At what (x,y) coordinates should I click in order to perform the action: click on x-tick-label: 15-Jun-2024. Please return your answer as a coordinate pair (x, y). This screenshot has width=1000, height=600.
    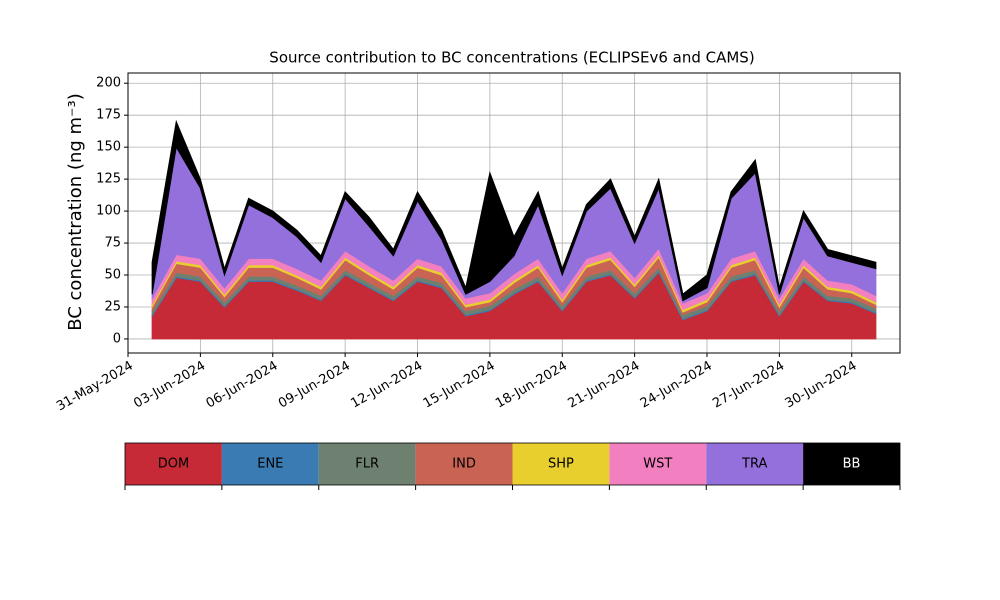
    Looking at the image, I should click on (459, 385).